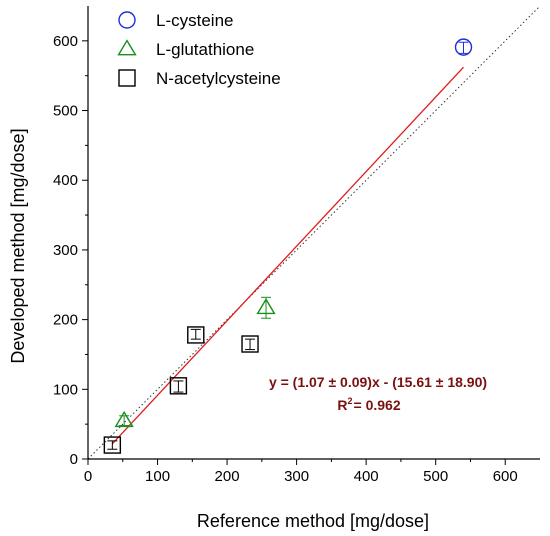 Image resolution: width=550 pixels, height=536 pixels. What do you see at coordinates (342, 405) in the screenshot?
I see `r-squared-prefix: R` at bounding box center [342, 405].